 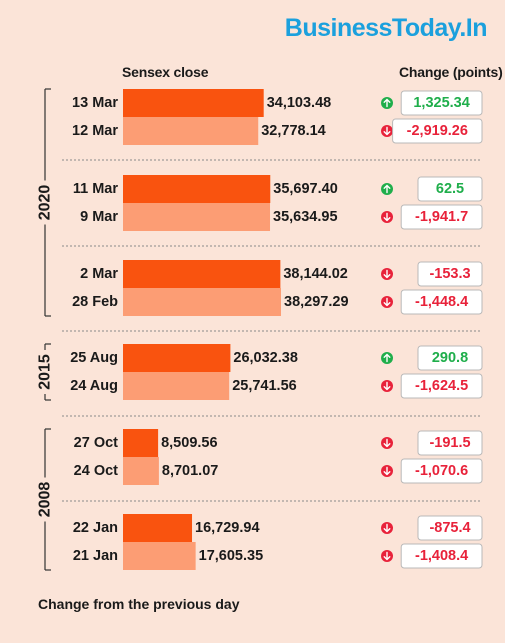 I want to click on date-label: 25 Aug, so click(x=94, y=358).